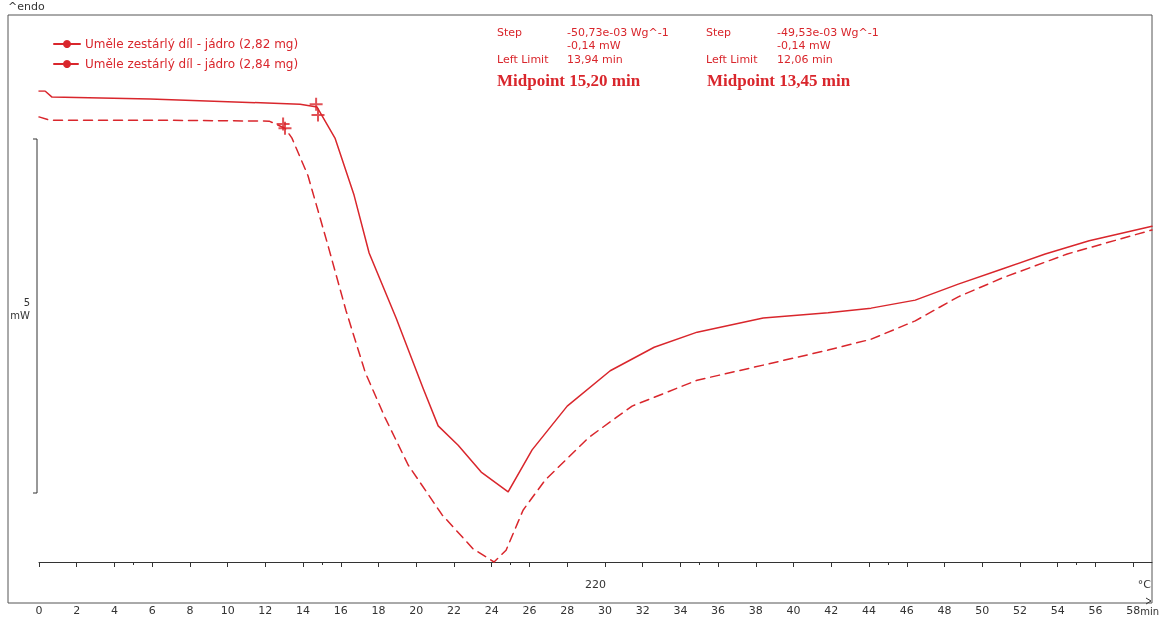 Image resolution: width=1159 pixels, height=617 pixels. Describe the element at coordinates (152, 610) in the screenshot. I see `x-tick-label: 6` at that location.